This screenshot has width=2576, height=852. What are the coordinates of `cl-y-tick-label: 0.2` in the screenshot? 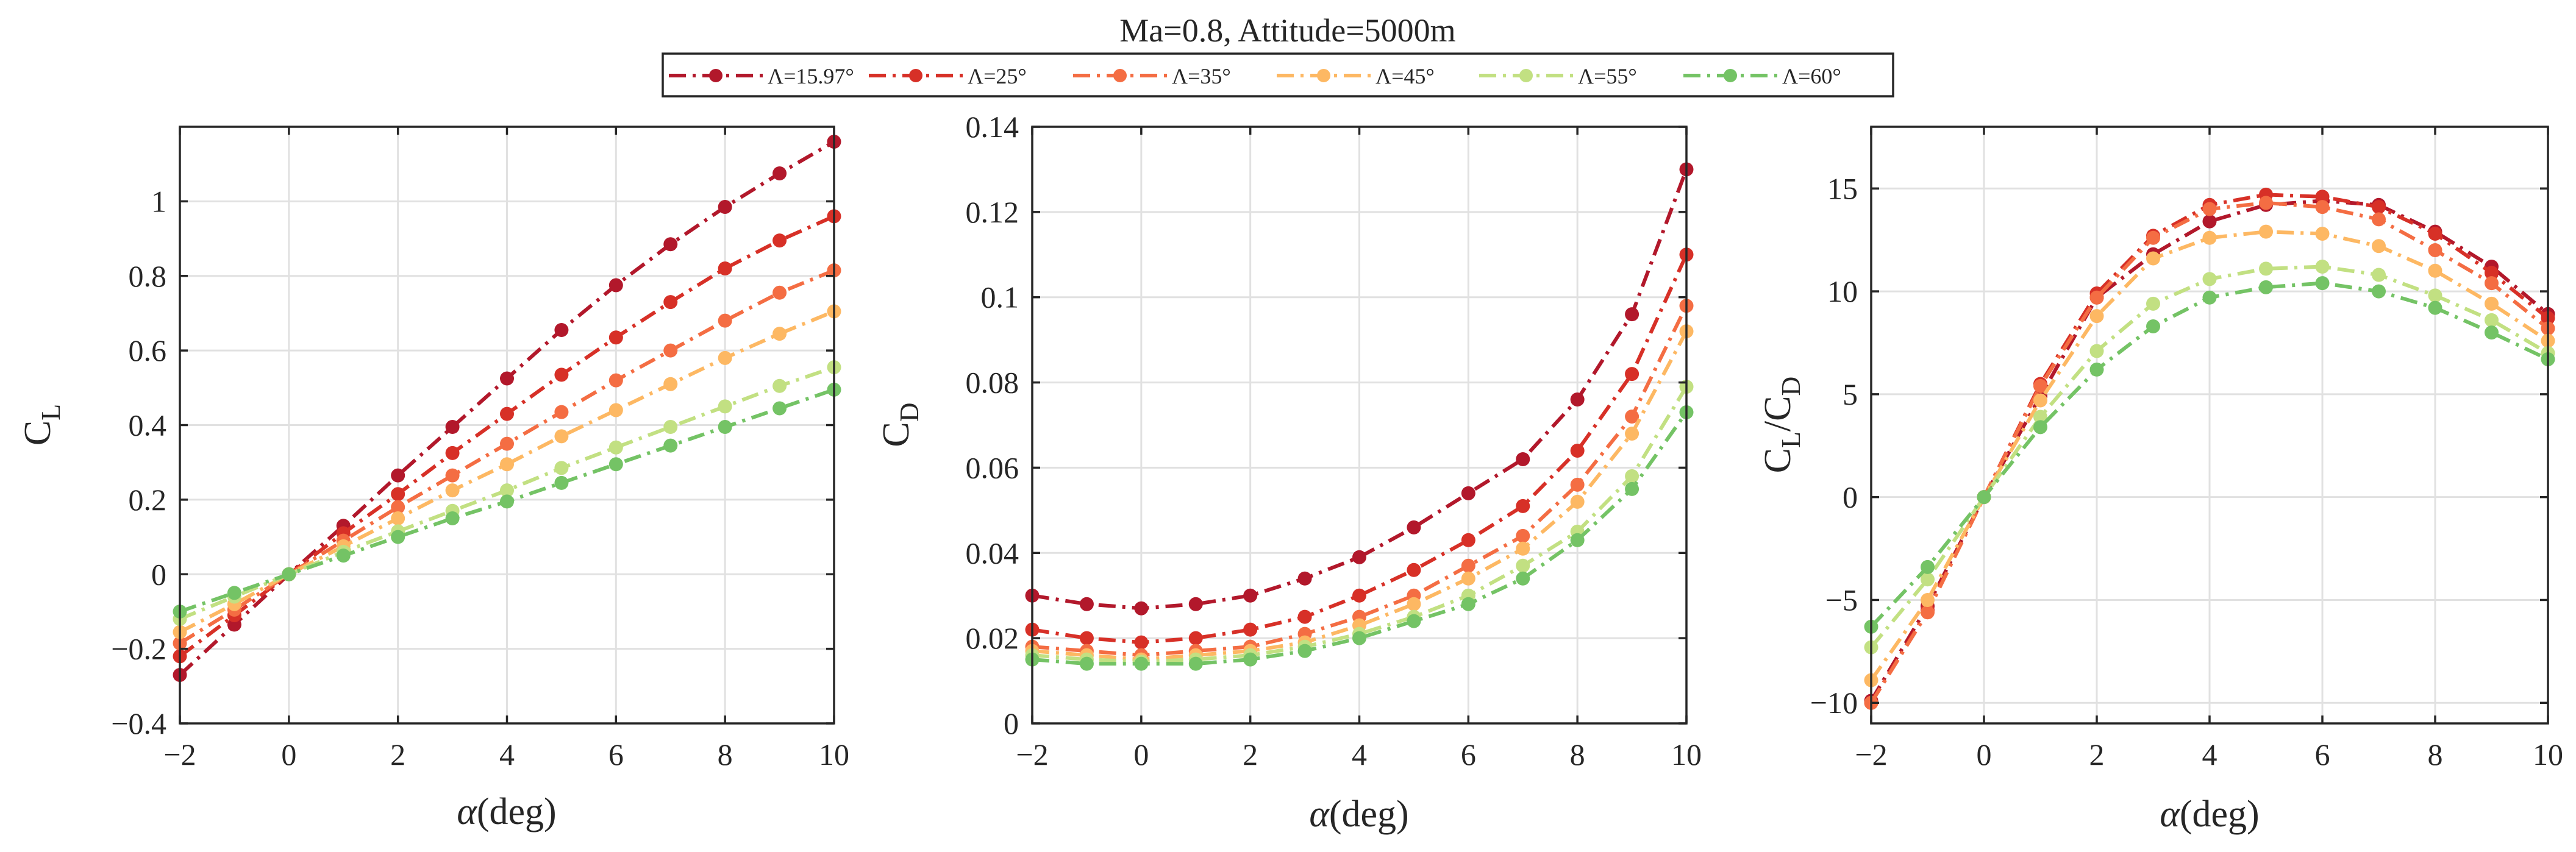 It's located at (148, 500).